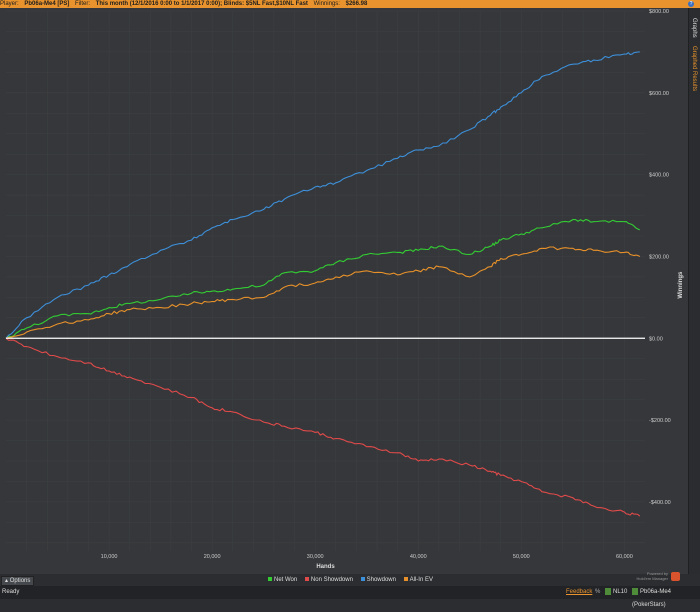  I want to click on winnings-value: $266.98, so click(356, 4).